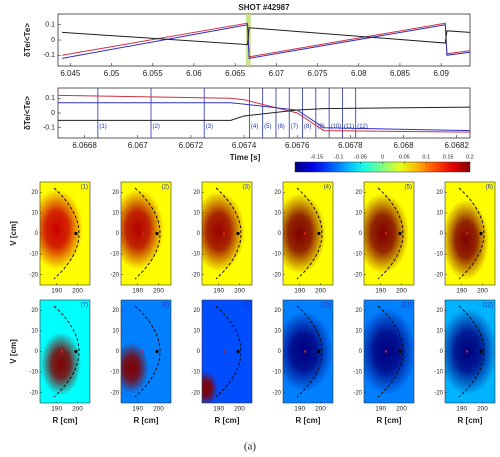 Image resolution: width=500 pixels, height=457 pixels. Describe the element at coordinates (156, 127) in the screenshot. I see `frame-label: (2)` at that location.